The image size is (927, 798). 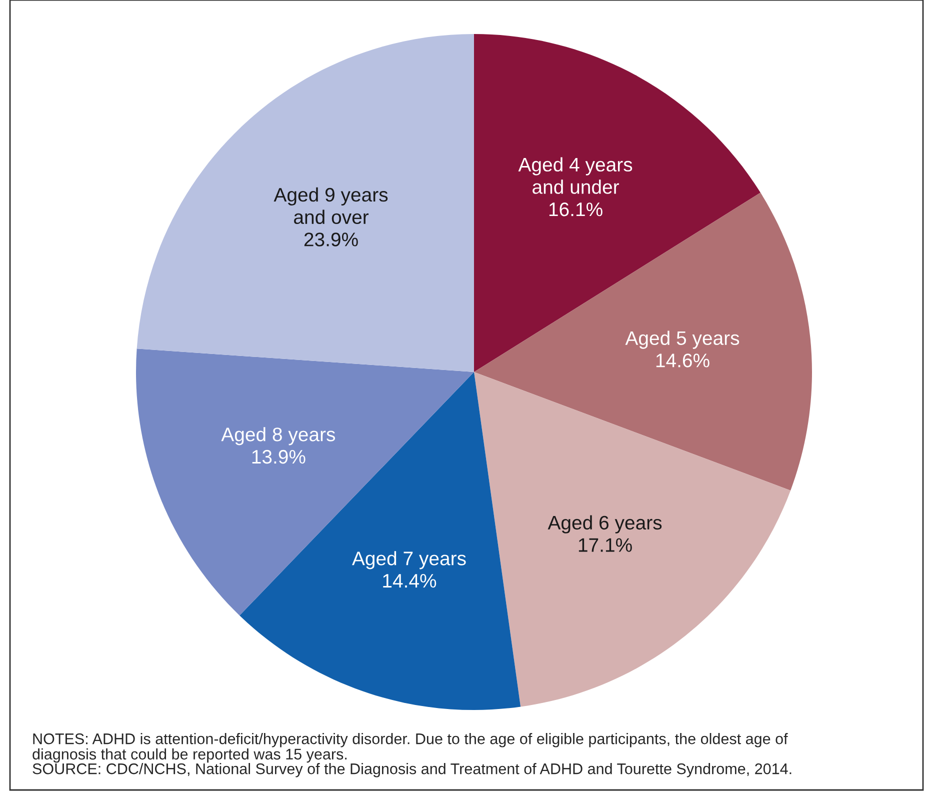 What do you see at coordinates (605, 524) in the screenshot?
I see `slice-label: Aged 6 years` at bounding box center [605, 524].